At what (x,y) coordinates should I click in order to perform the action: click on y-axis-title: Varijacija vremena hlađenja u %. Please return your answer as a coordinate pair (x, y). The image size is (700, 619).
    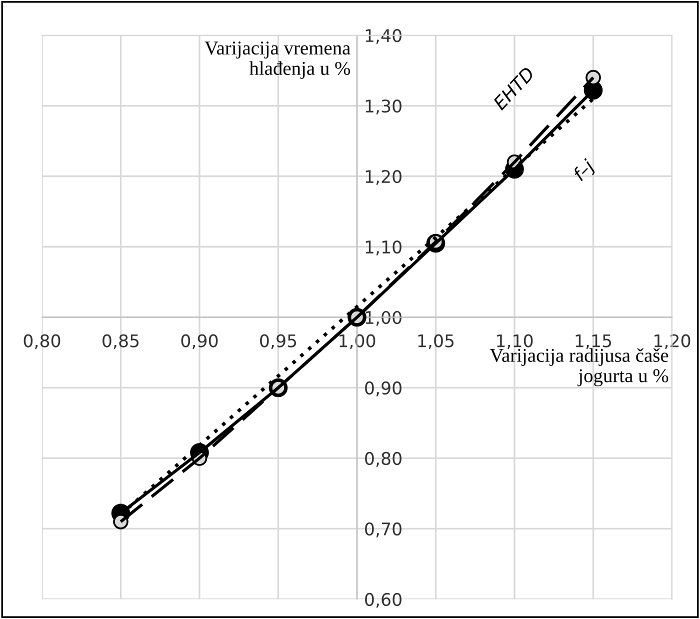
    Looking at the image, I should click on (277, 60).